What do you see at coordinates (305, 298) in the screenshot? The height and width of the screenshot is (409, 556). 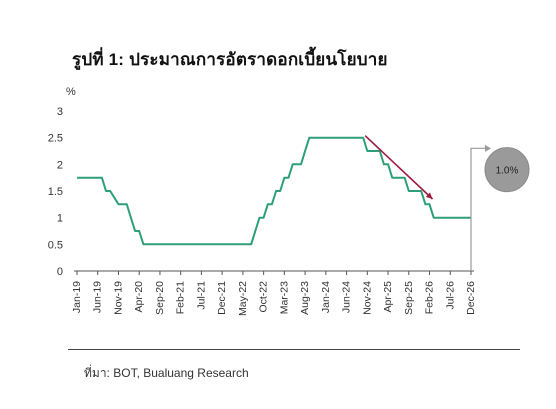 I see `x-tick-label: Aug-23` at bounding box center [305, 298].